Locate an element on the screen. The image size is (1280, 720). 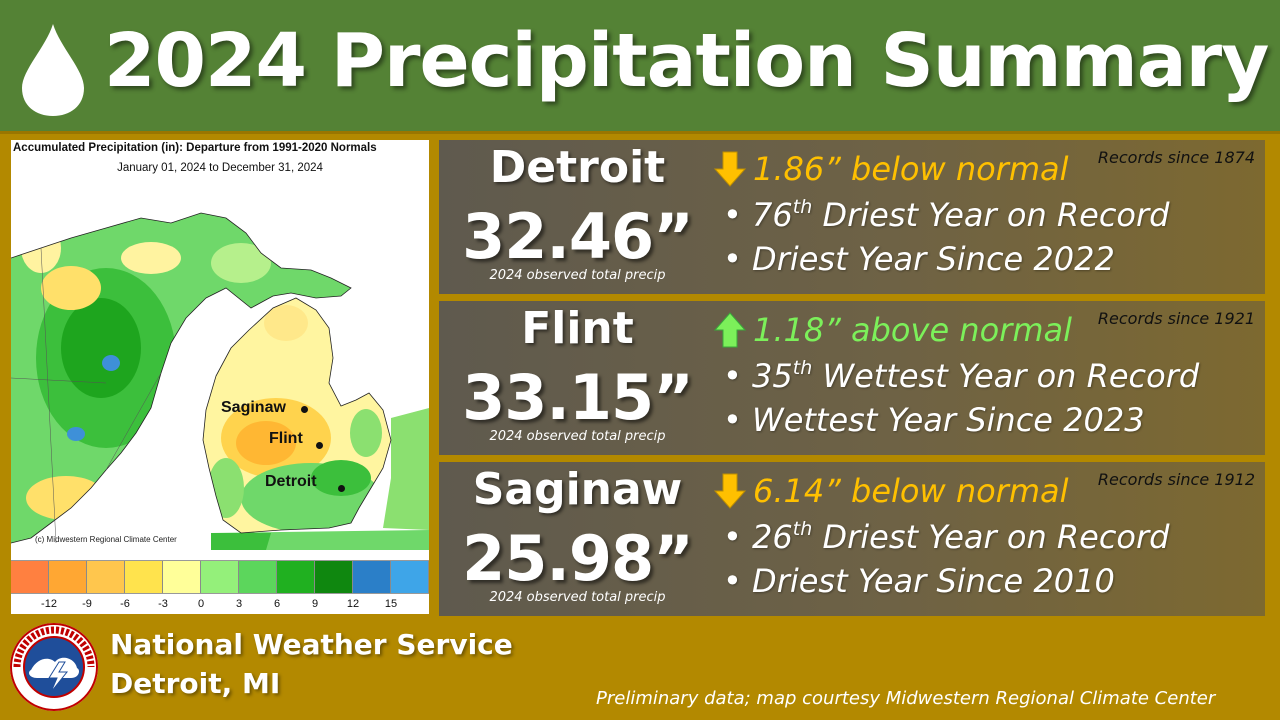
nws-org-name: National Weather Service is located at coordinates (311, 644).